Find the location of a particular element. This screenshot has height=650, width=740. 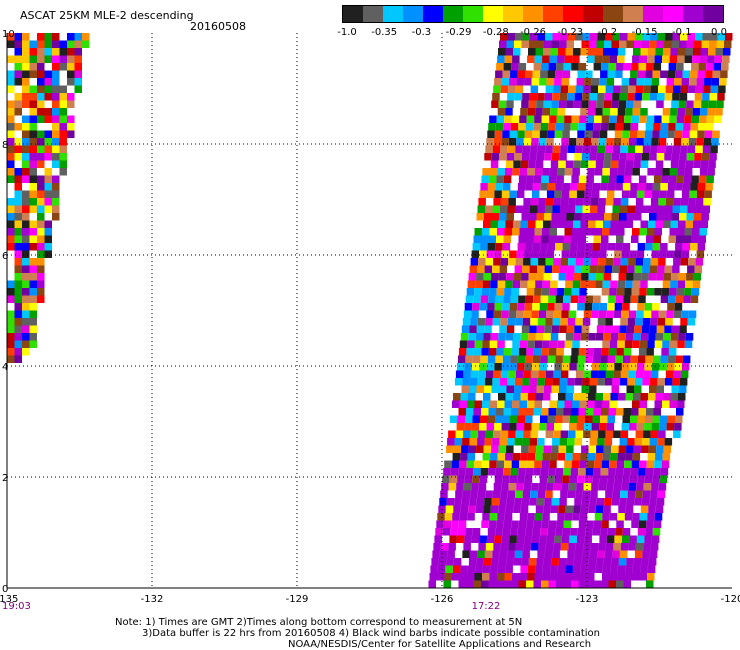

x-tick-label: -129 is located at coordinates (297, 599).